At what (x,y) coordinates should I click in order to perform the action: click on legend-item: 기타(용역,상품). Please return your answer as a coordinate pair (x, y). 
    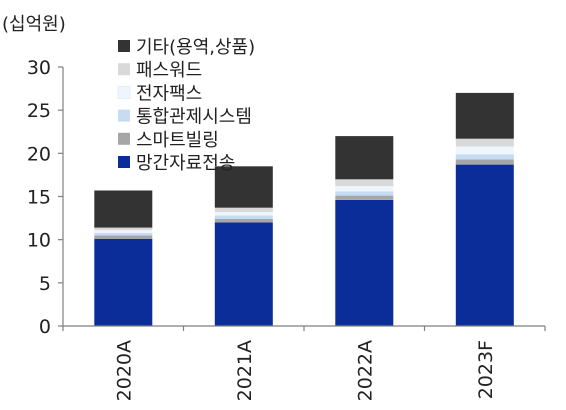
    Looking at the image, I should click on (186, 47).